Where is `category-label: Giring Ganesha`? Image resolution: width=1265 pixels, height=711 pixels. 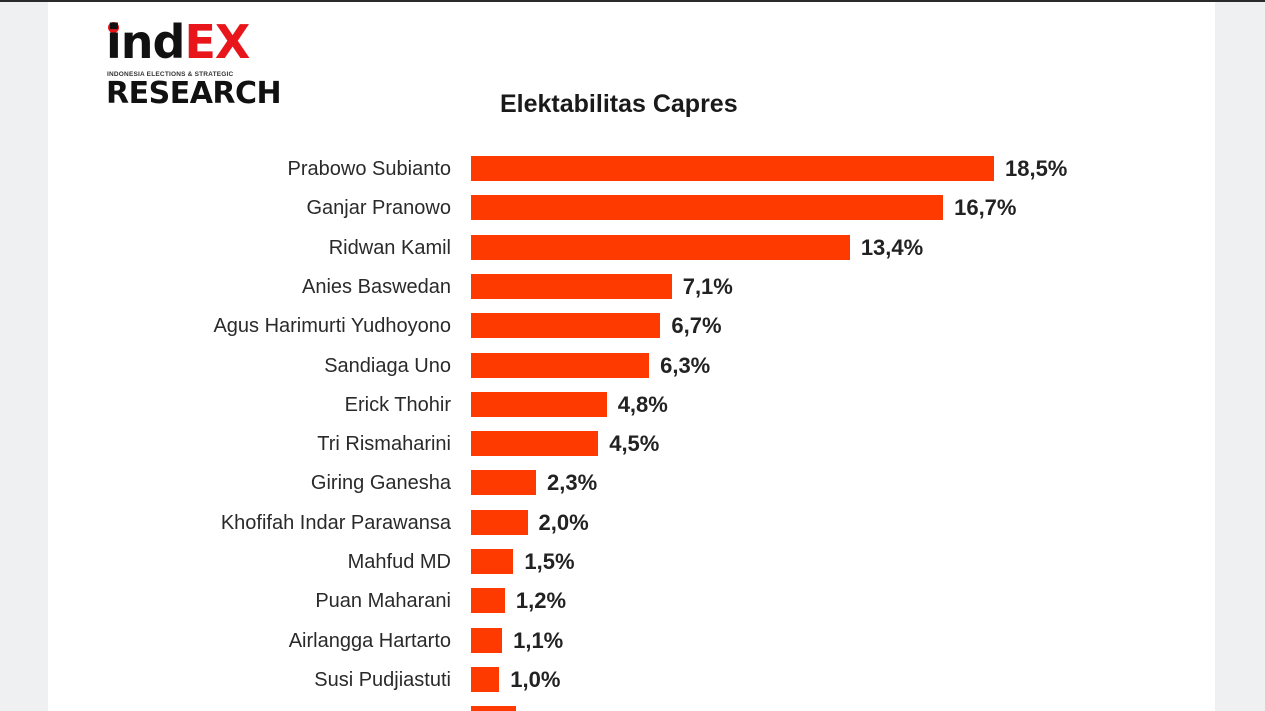 category-label: Giring Ganesha is located at coordinates (380, 483).